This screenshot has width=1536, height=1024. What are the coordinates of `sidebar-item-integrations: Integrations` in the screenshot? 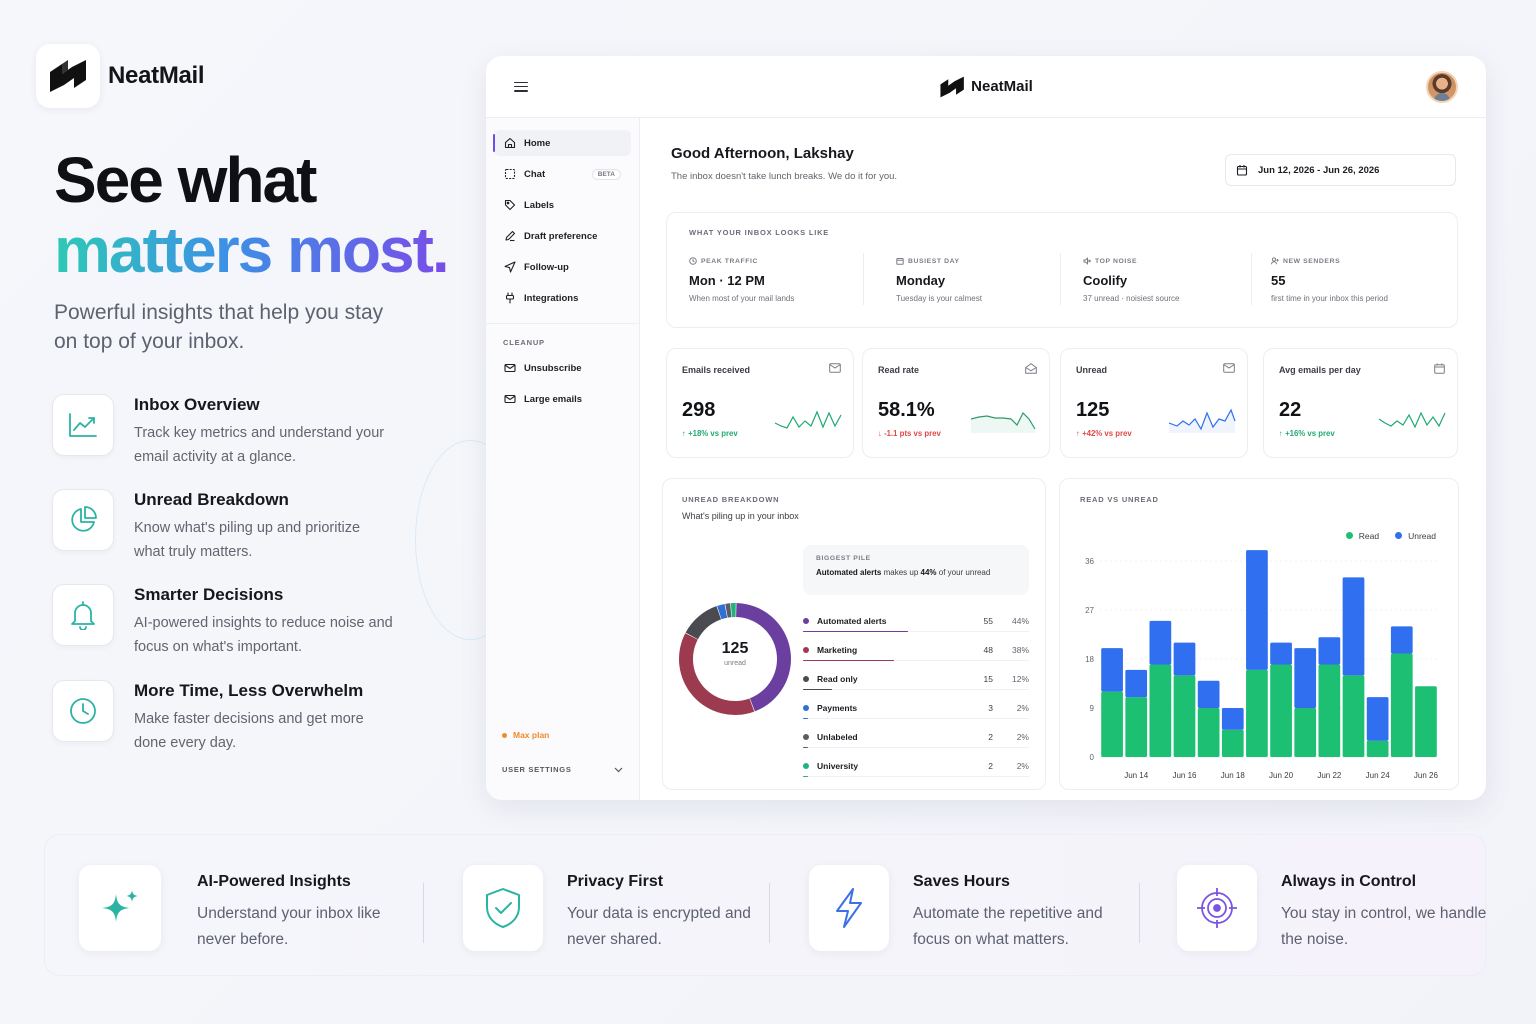 It's located at (562, 298).